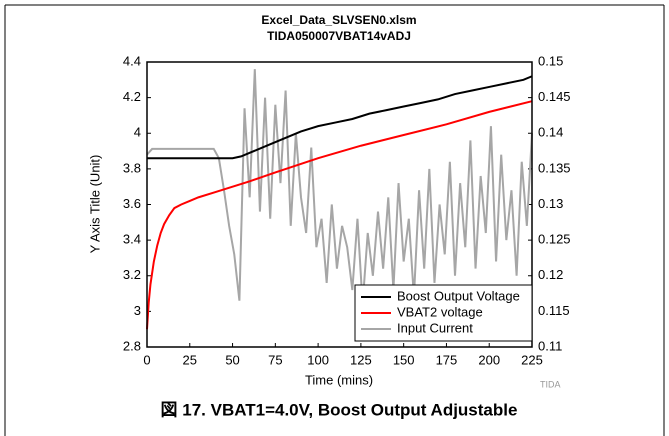  What do you see at coordinates (338, 20) in the screenshot?
I see `chart-title: Excel_Data_SLVSEN0.xlsm` at bounding box center [338, 20].